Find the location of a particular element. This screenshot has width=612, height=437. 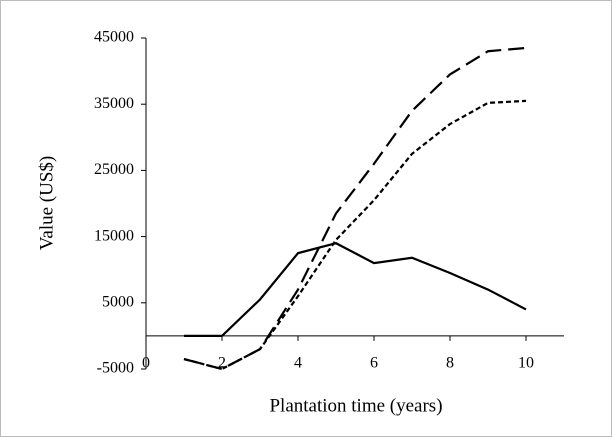

line-series is located at coordinates (355, 289).